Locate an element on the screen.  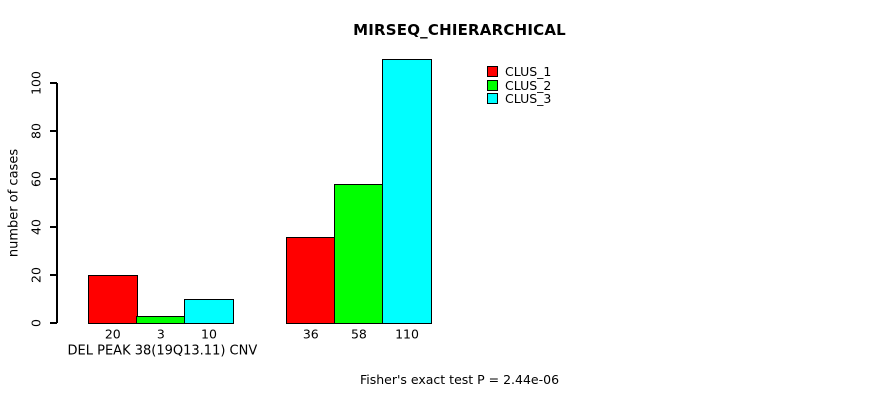
bar-clus_3-group2 is located at coordinates (407, 191).